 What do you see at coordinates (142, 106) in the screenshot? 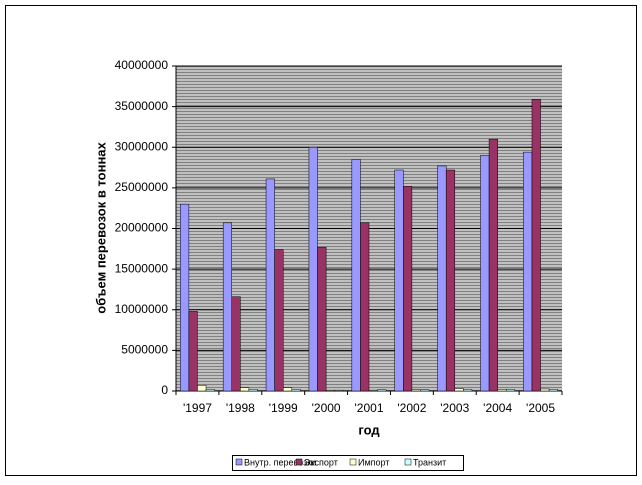
I see `y-tick-label: 35000000` at bounding box center [142, 106].